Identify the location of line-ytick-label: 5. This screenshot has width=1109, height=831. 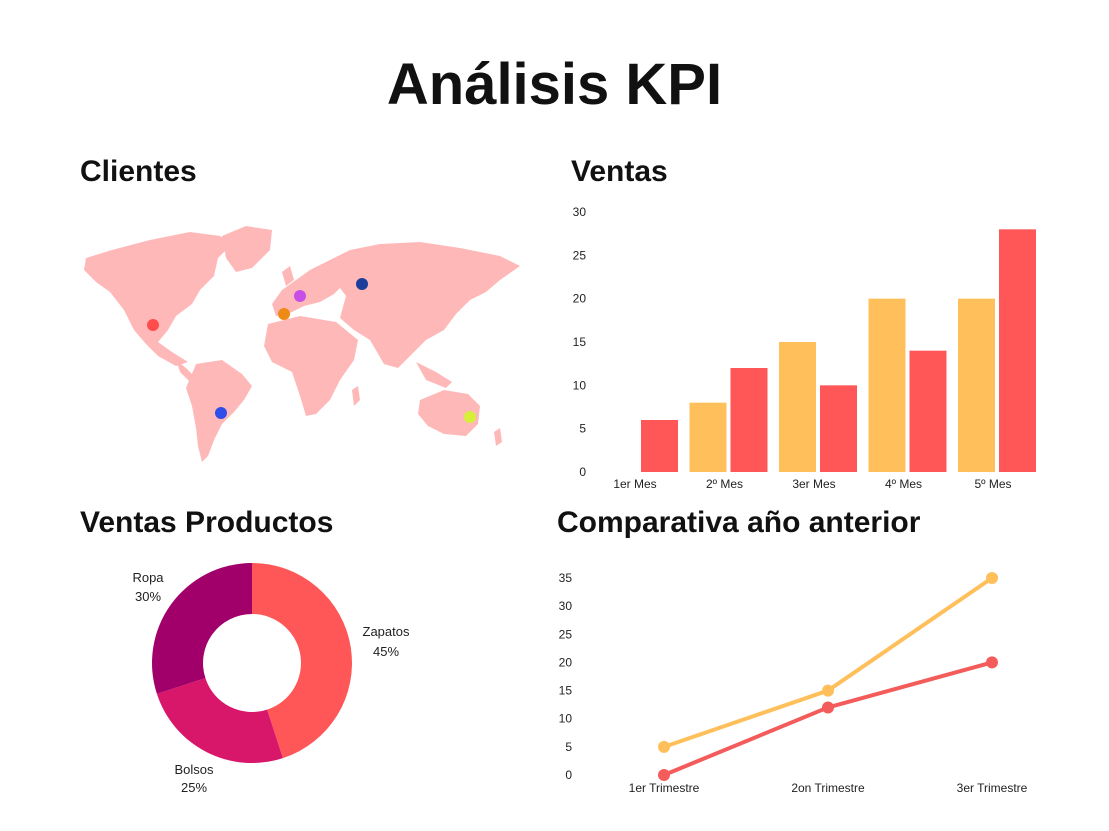
(568, 747).